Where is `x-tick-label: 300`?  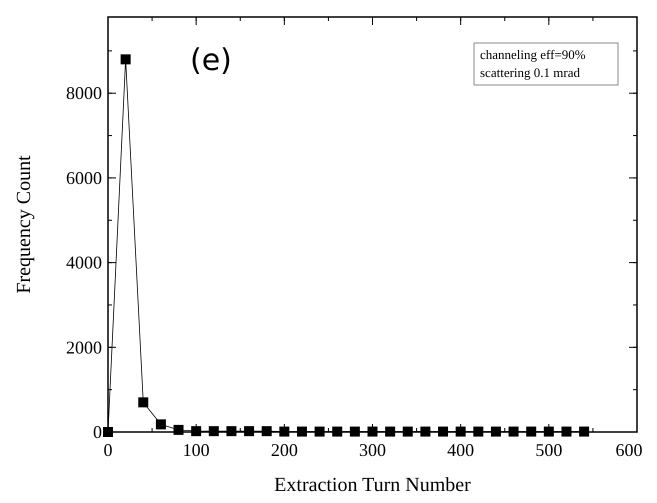
x-tick-label: 300 is located at coordinates (372, 450).